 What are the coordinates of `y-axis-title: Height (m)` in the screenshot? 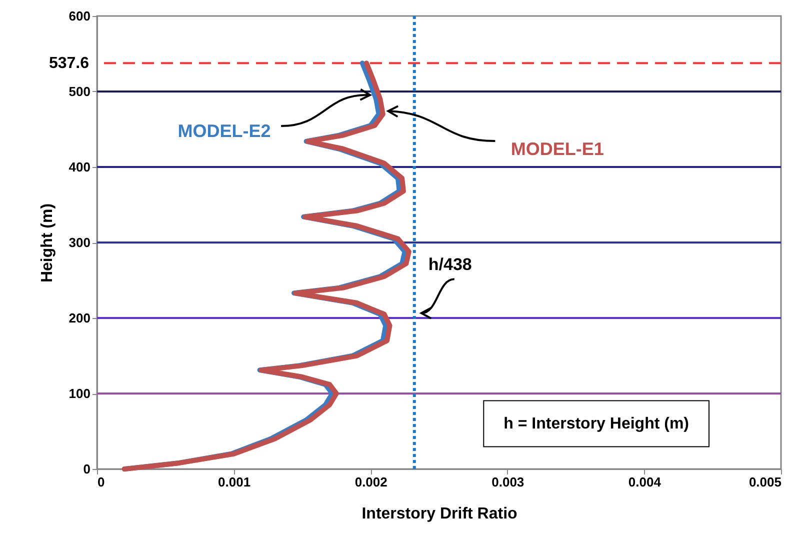 It's located at (47, 243).